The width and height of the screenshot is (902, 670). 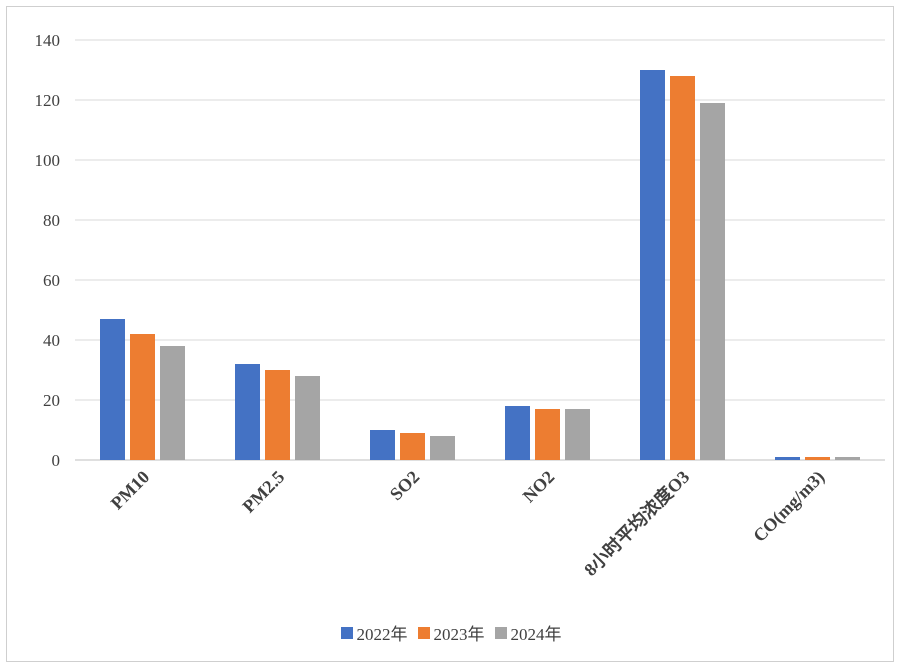 I want to click on legend: 2022年 2023年 2024年, so click(x=451, y=632).